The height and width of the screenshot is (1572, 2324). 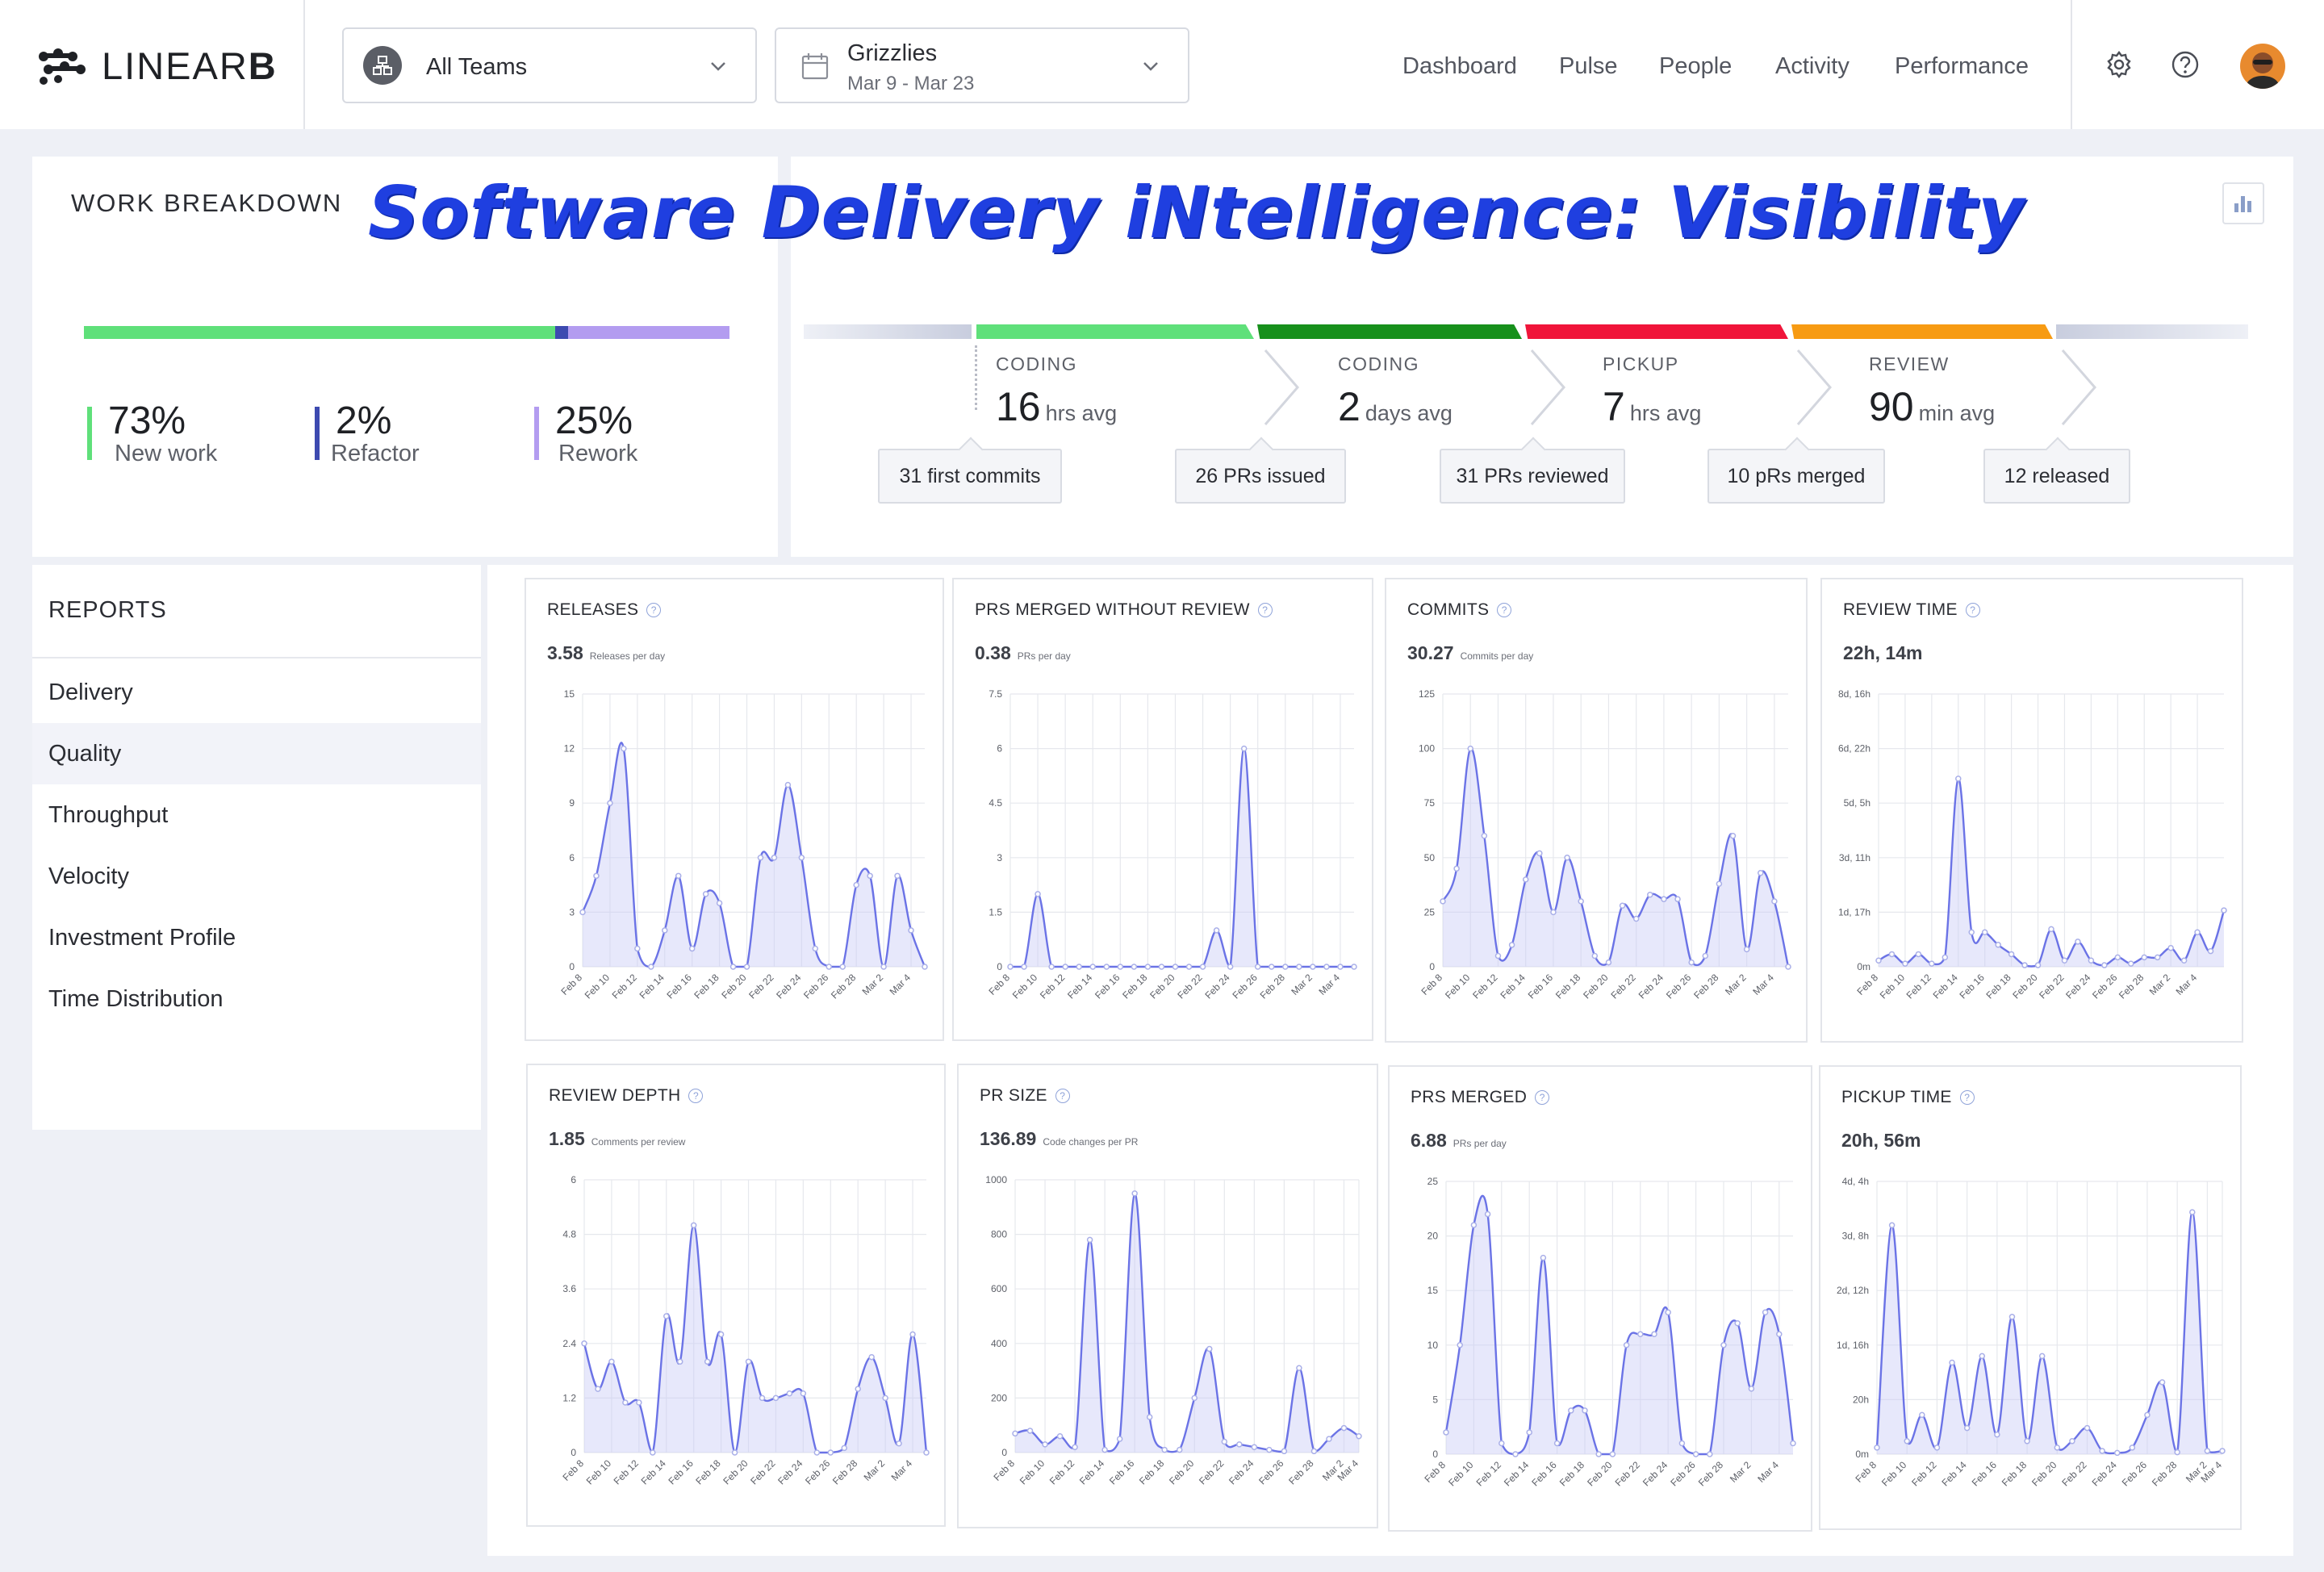 What do you see at coordinates (1652, 391) in the screenshot?
I see `stage-pickup: PICKUP 7 hrs avg` at bounding box center [1652, 391].